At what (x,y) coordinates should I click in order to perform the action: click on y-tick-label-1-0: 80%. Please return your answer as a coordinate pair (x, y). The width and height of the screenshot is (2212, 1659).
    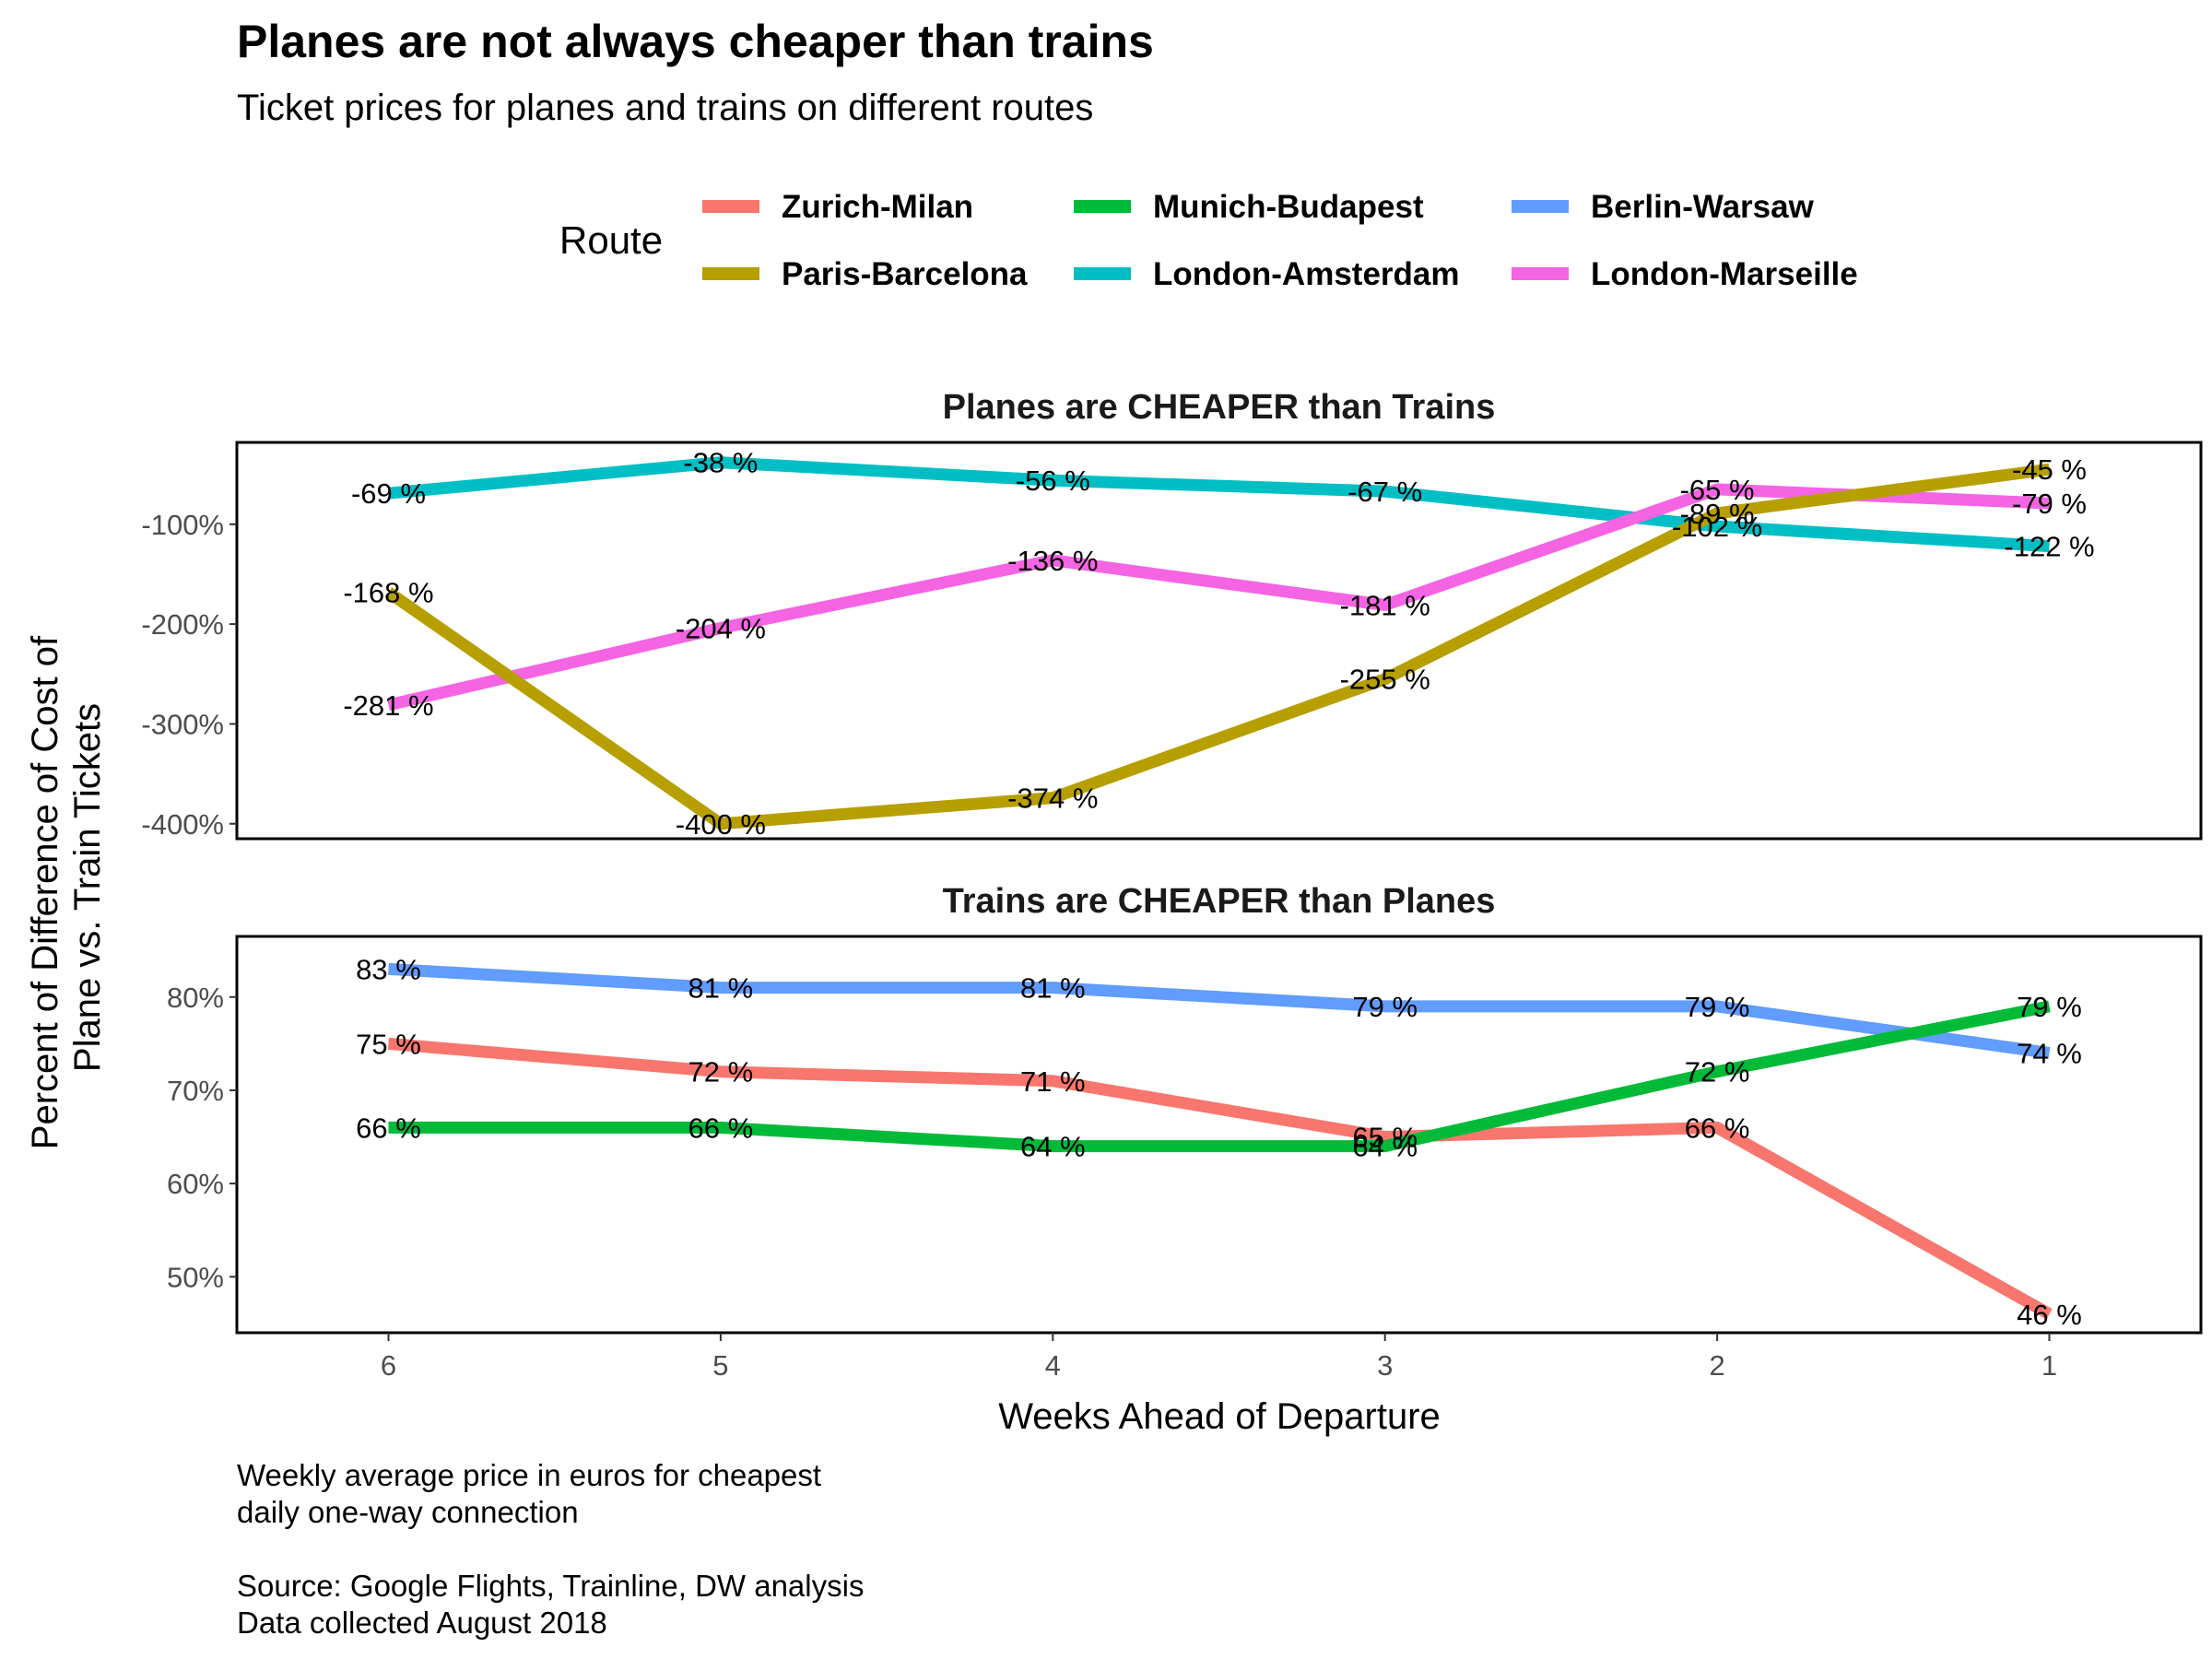
    Looking at the image, I should click on (195, 998).